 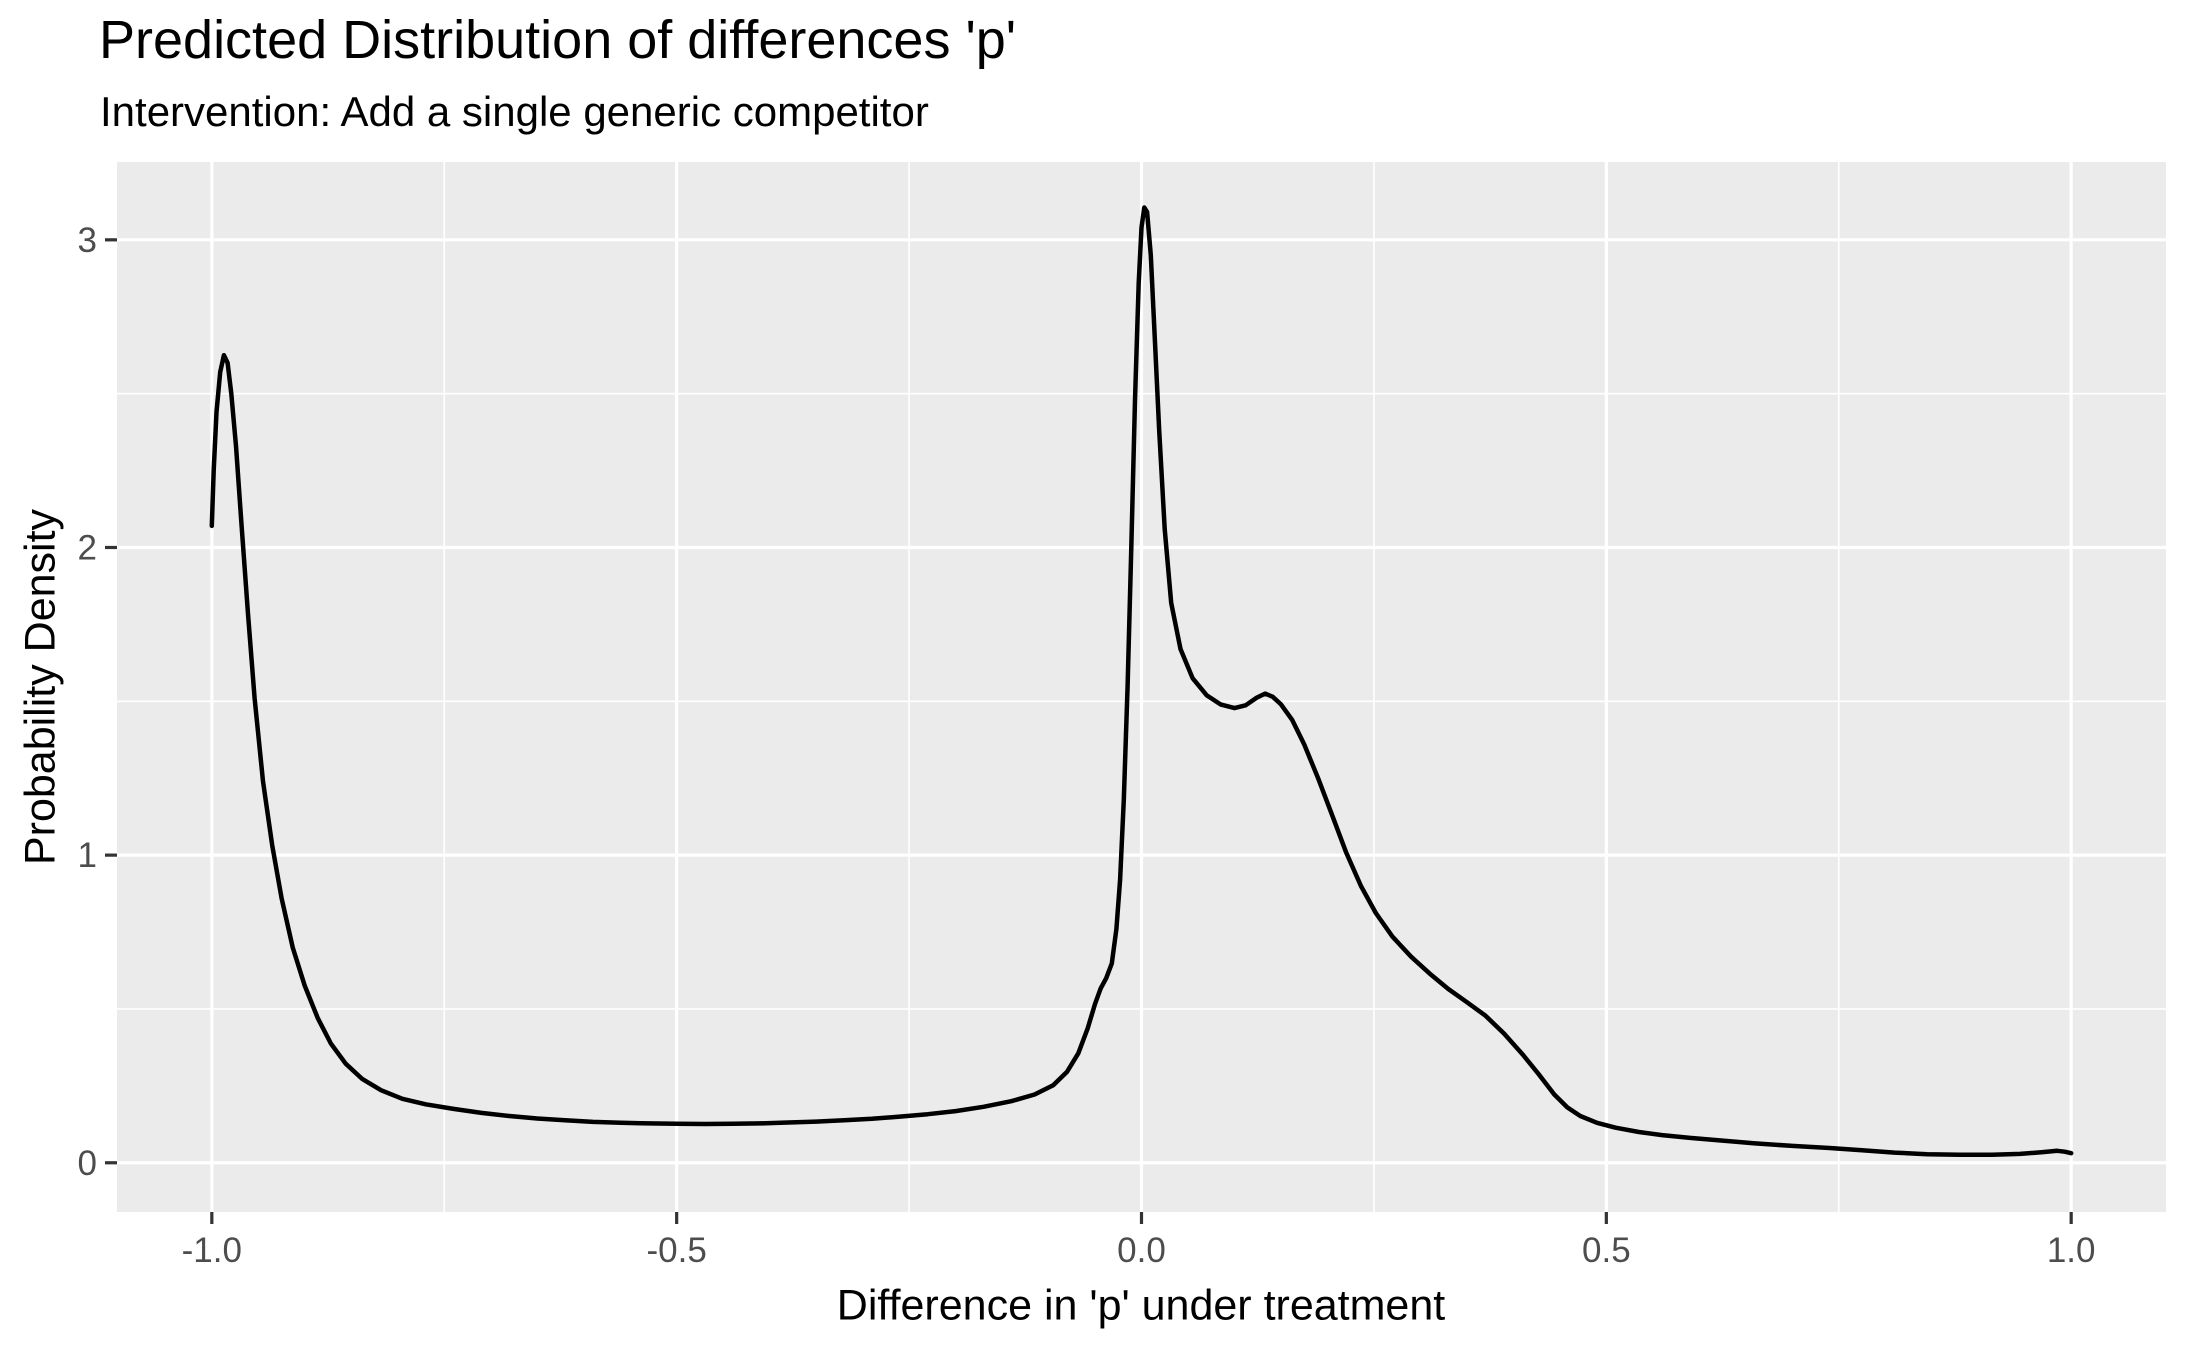 What do you see at coordinates (212, 1250) in the screenshot?
I see `svg-text: -1.0` at bounding box center [212, 1250].